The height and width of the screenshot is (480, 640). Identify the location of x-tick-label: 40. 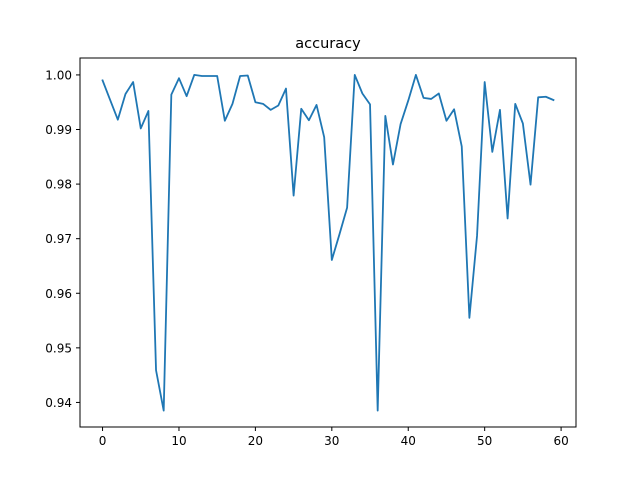
(408, 441).